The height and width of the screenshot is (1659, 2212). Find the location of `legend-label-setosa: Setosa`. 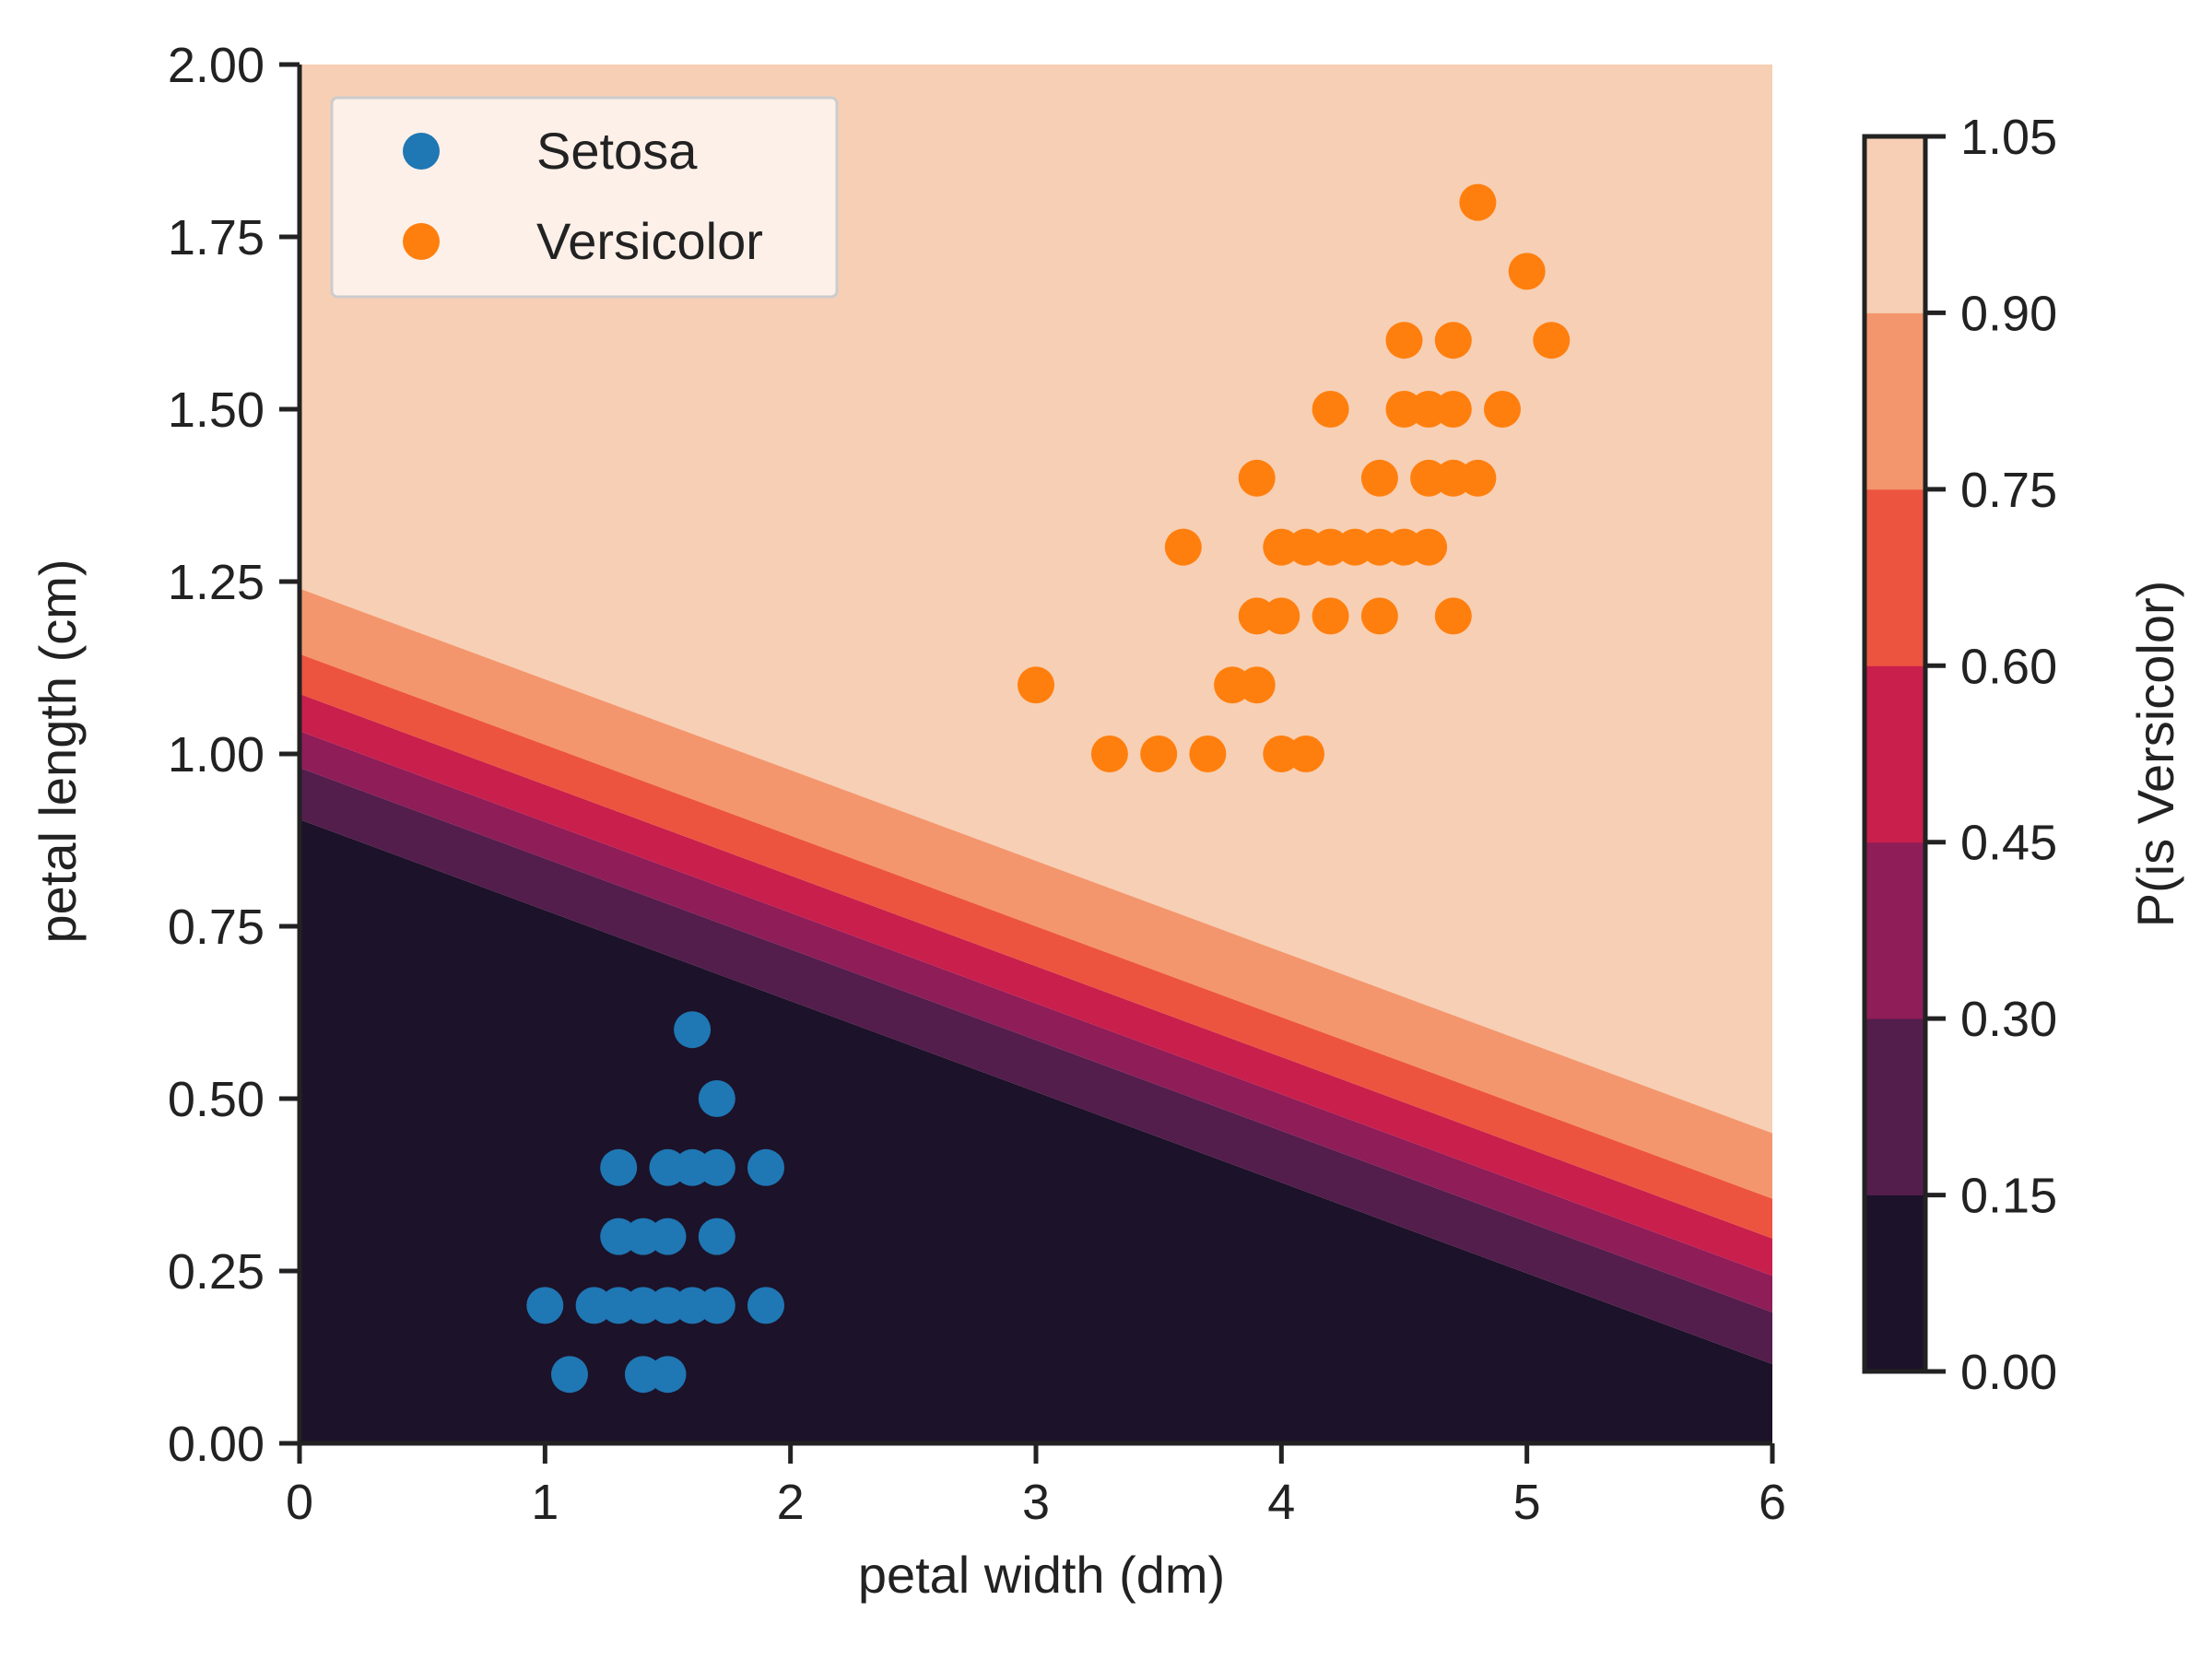

legend-label-setosa: Setosa is located at coordinates (617, 151).